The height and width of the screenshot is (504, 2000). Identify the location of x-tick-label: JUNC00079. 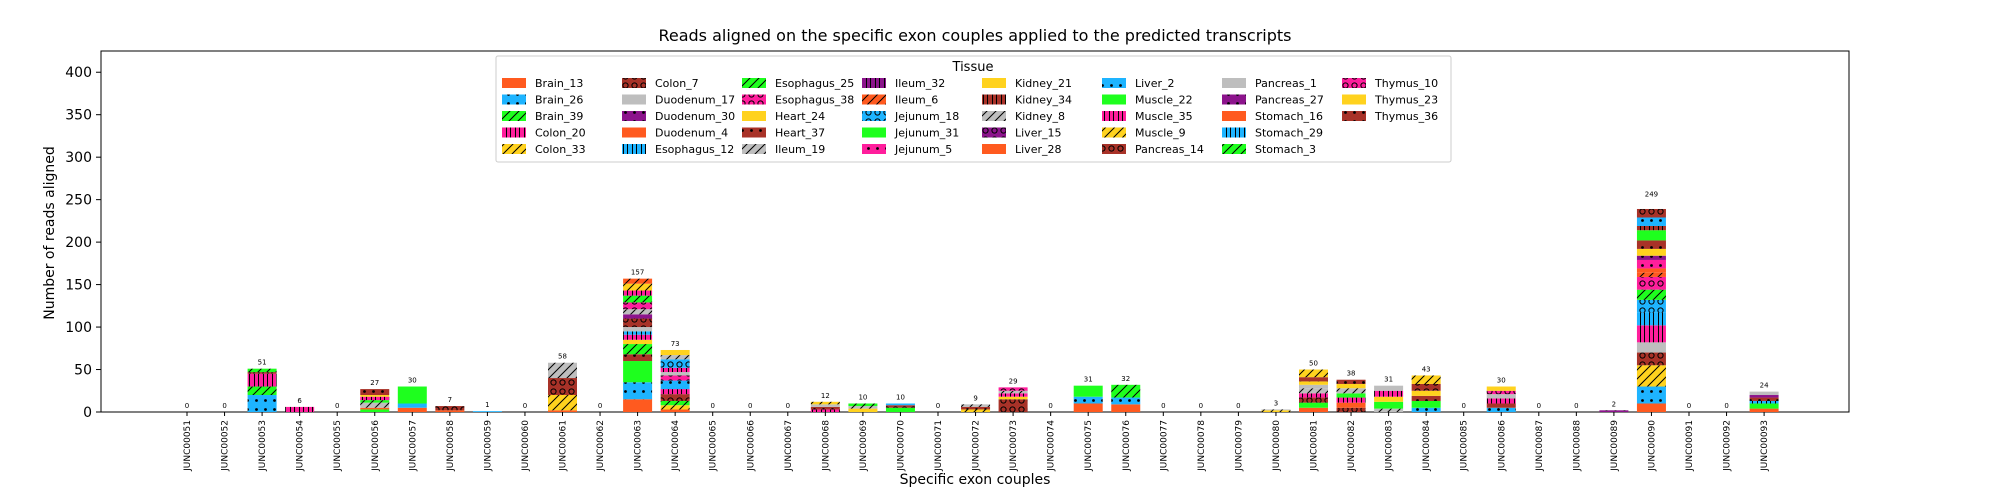
(1239, 446).